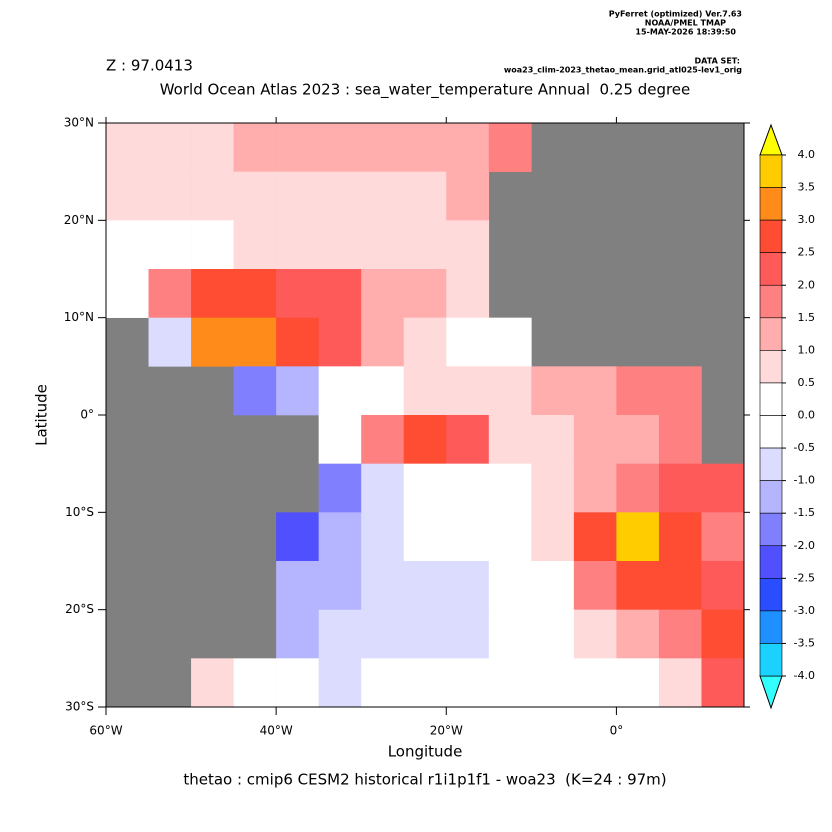  I want to click on colorbar-label: 4.0, so click(807, 154).